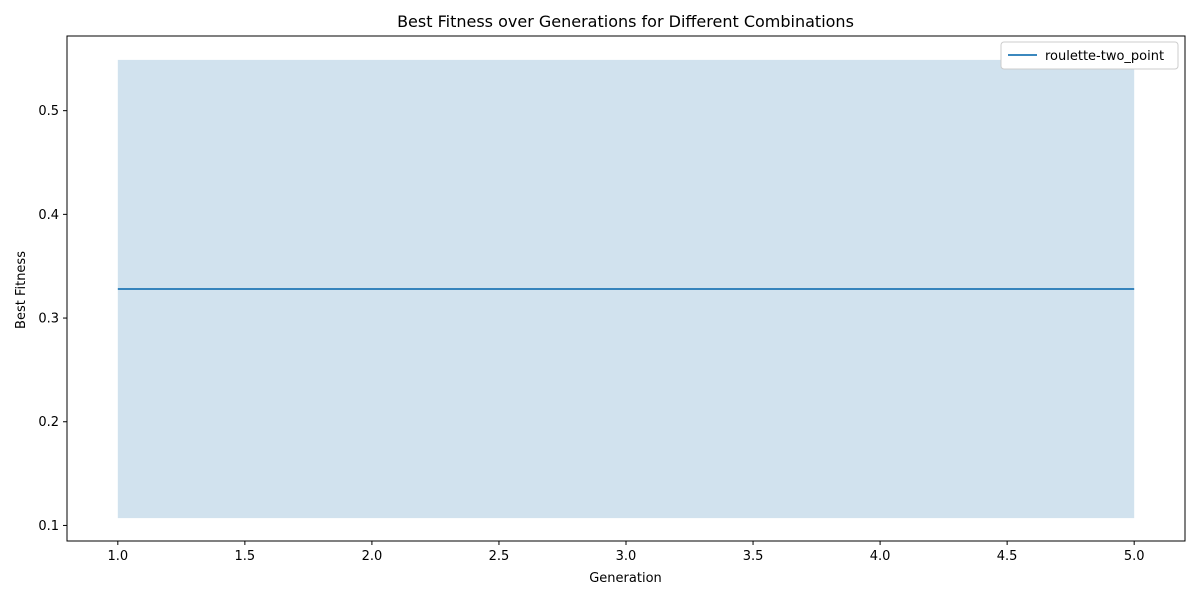 Image resolution: width=1200 pixels, height=600 pixels. What do you see at coordinates (1007, 556) in the screenshot?
I see `x-tick-label: 4.5` at bounding box center [1007, 556].